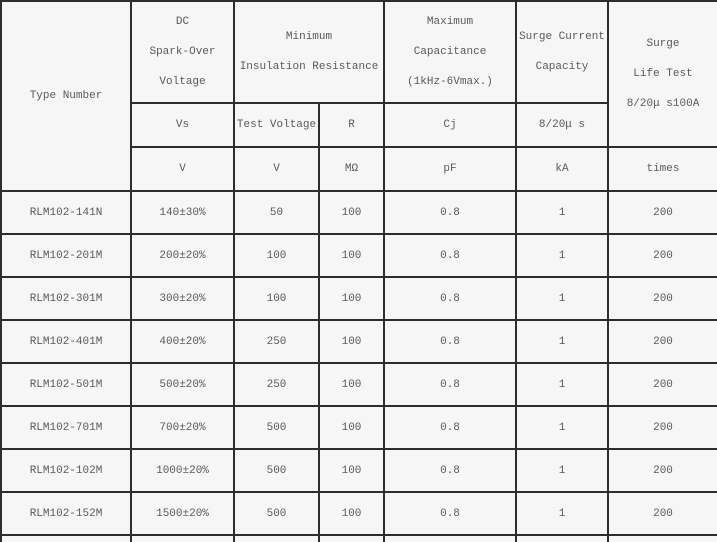 Image resolution: width=717 pixels, height=542 pixels. What do you see at coordinates (182, 298) in the screenshot?
I see `cell-vs: 300±20%` at bounding box center [182, 298].